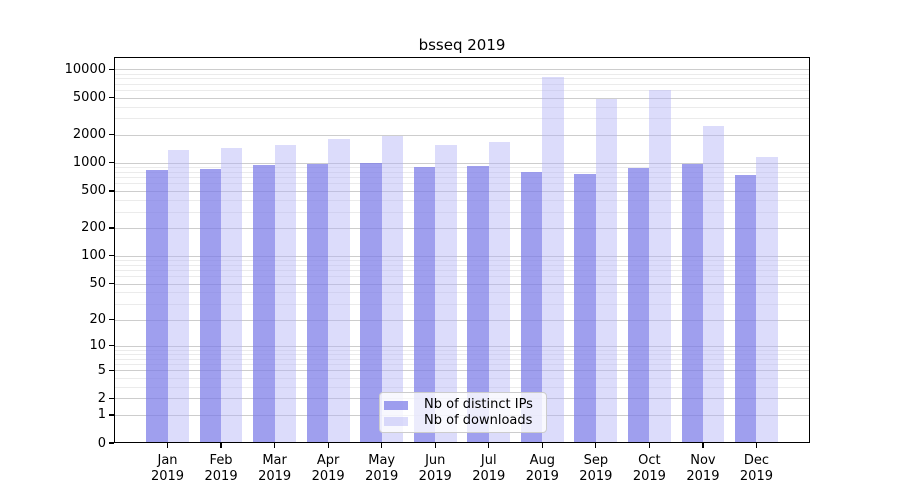 The width and height of the screenshot is (900, 500). What do you see at coordinates (168, 469) in the screenshot?
I see `x-tick-label-jan: Jan 2019` at bounding box center [168, 469].